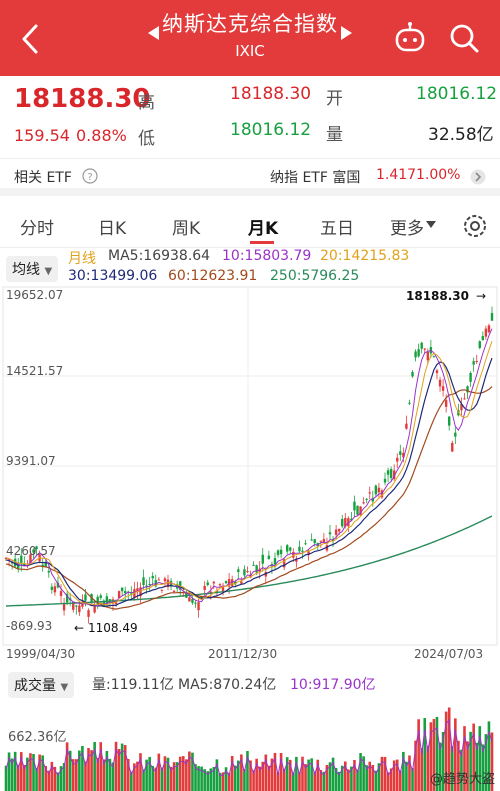 The height and width of the screenshot is (791, 500). Describe the element at coordinates (461, 135) in the screenshot. I see `volume-value: 32.58亿` at that location.